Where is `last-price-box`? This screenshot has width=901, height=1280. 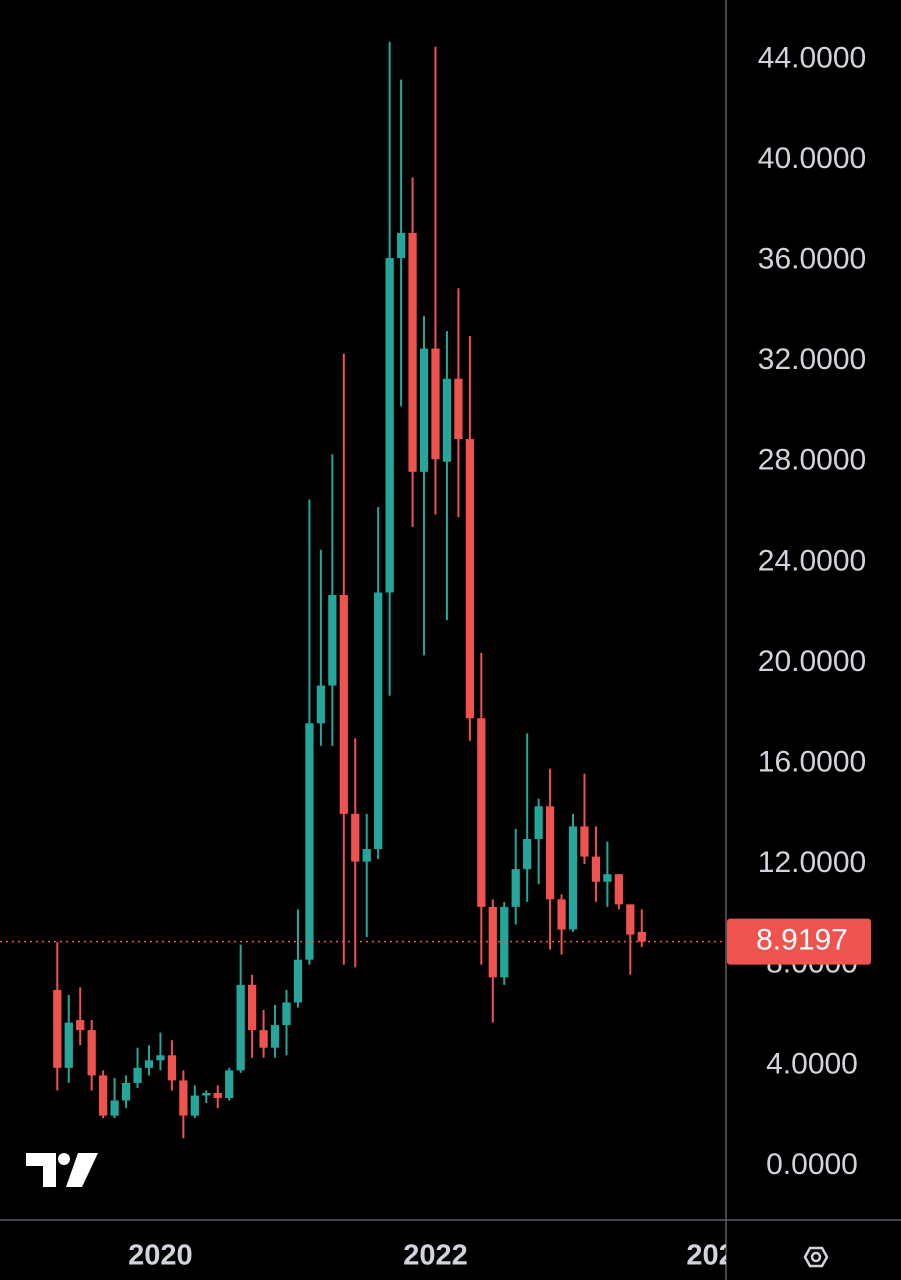 last-price-box is located at coordinates (799, 941).